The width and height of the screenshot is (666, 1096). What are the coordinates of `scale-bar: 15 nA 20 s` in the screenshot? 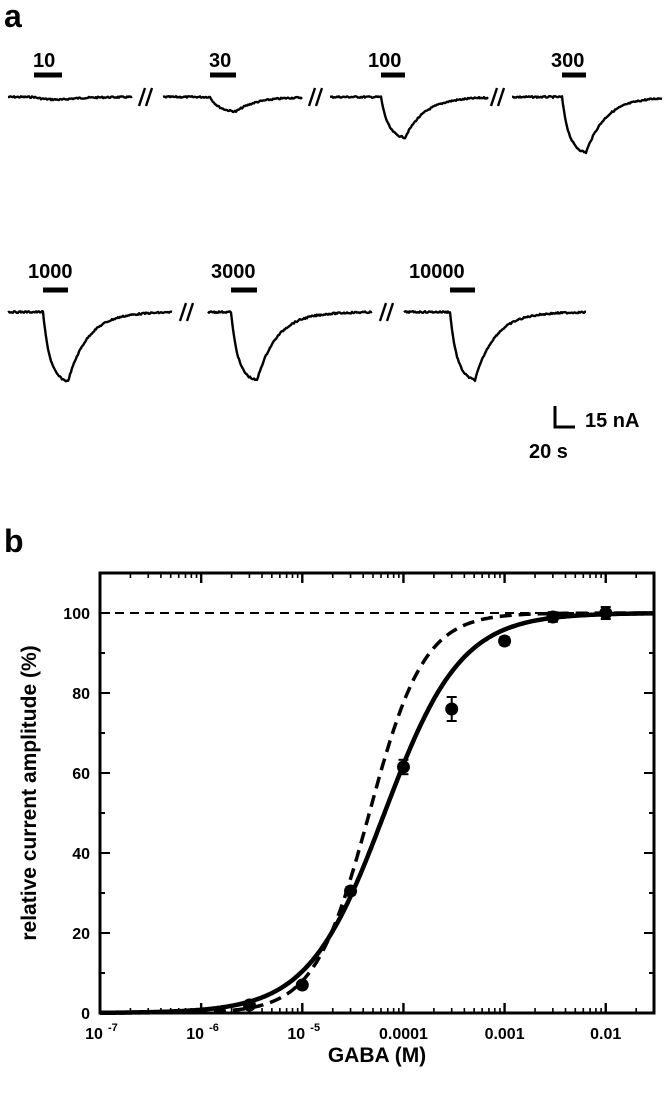 It's located at (584, 434).